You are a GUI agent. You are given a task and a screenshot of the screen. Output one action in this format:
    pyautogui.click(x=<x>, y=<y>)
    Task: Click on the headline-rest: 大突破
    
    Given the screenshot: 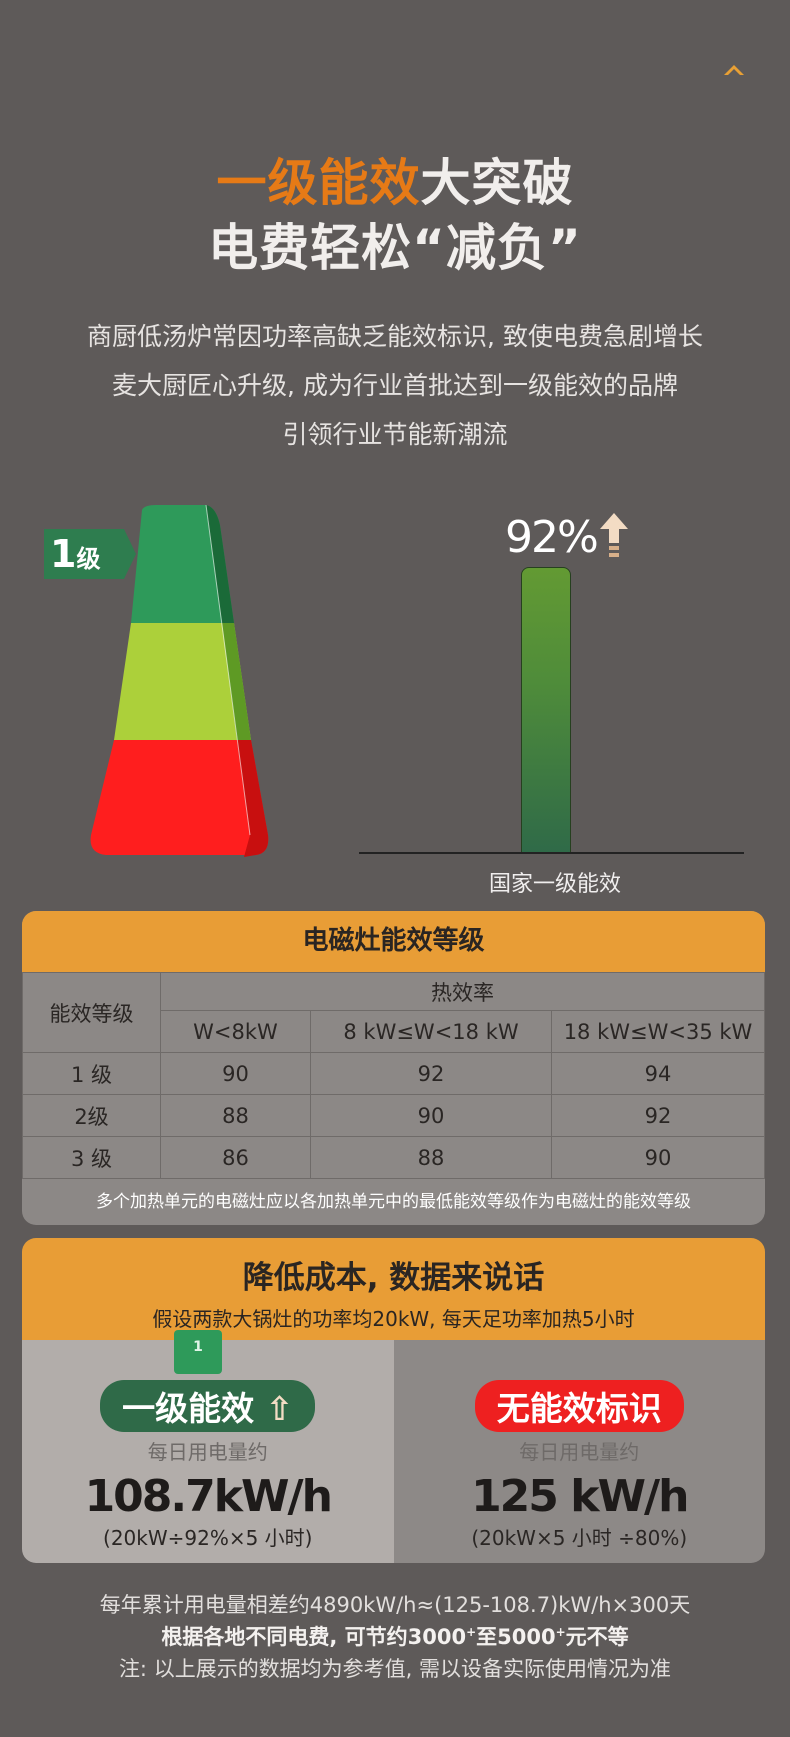 What is the action you would take?
    pyautogui.click(x=497, y=183)
    